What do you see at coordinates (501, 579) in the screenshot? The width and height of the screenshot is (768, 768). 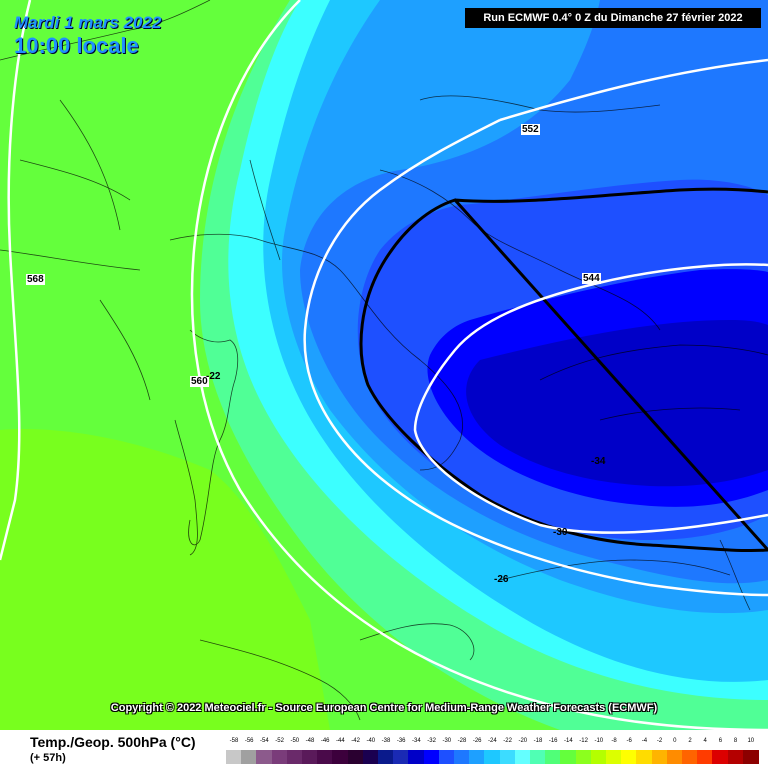 I see `temp-label-26: -26` at bounding box center [501, 579].